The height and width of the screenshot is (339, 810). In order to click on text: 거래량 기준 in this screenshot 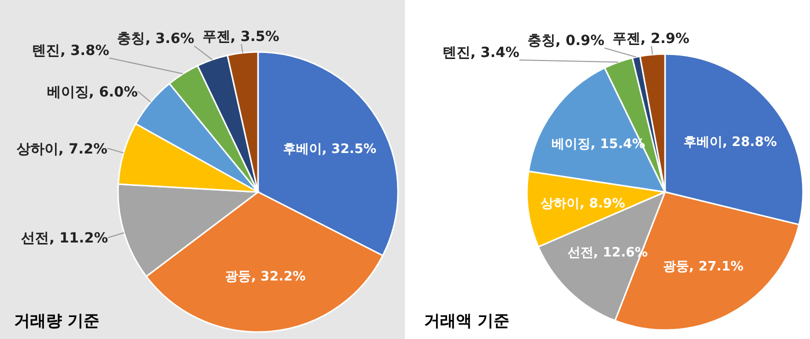, I will do `click(57, 320)`.